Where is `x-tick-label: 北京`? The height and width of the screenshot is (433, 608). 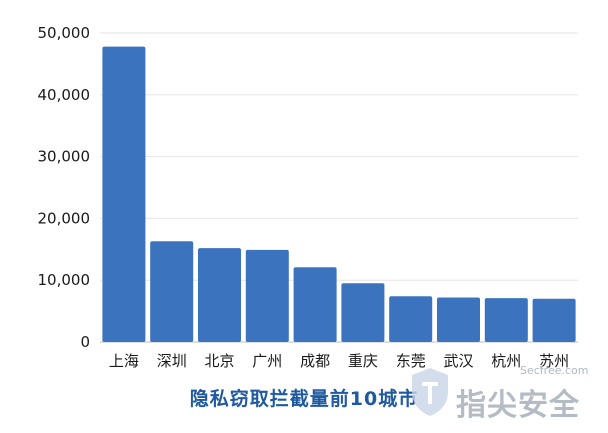 x-tick-label: 北京 is located at coordinates (219, 361).